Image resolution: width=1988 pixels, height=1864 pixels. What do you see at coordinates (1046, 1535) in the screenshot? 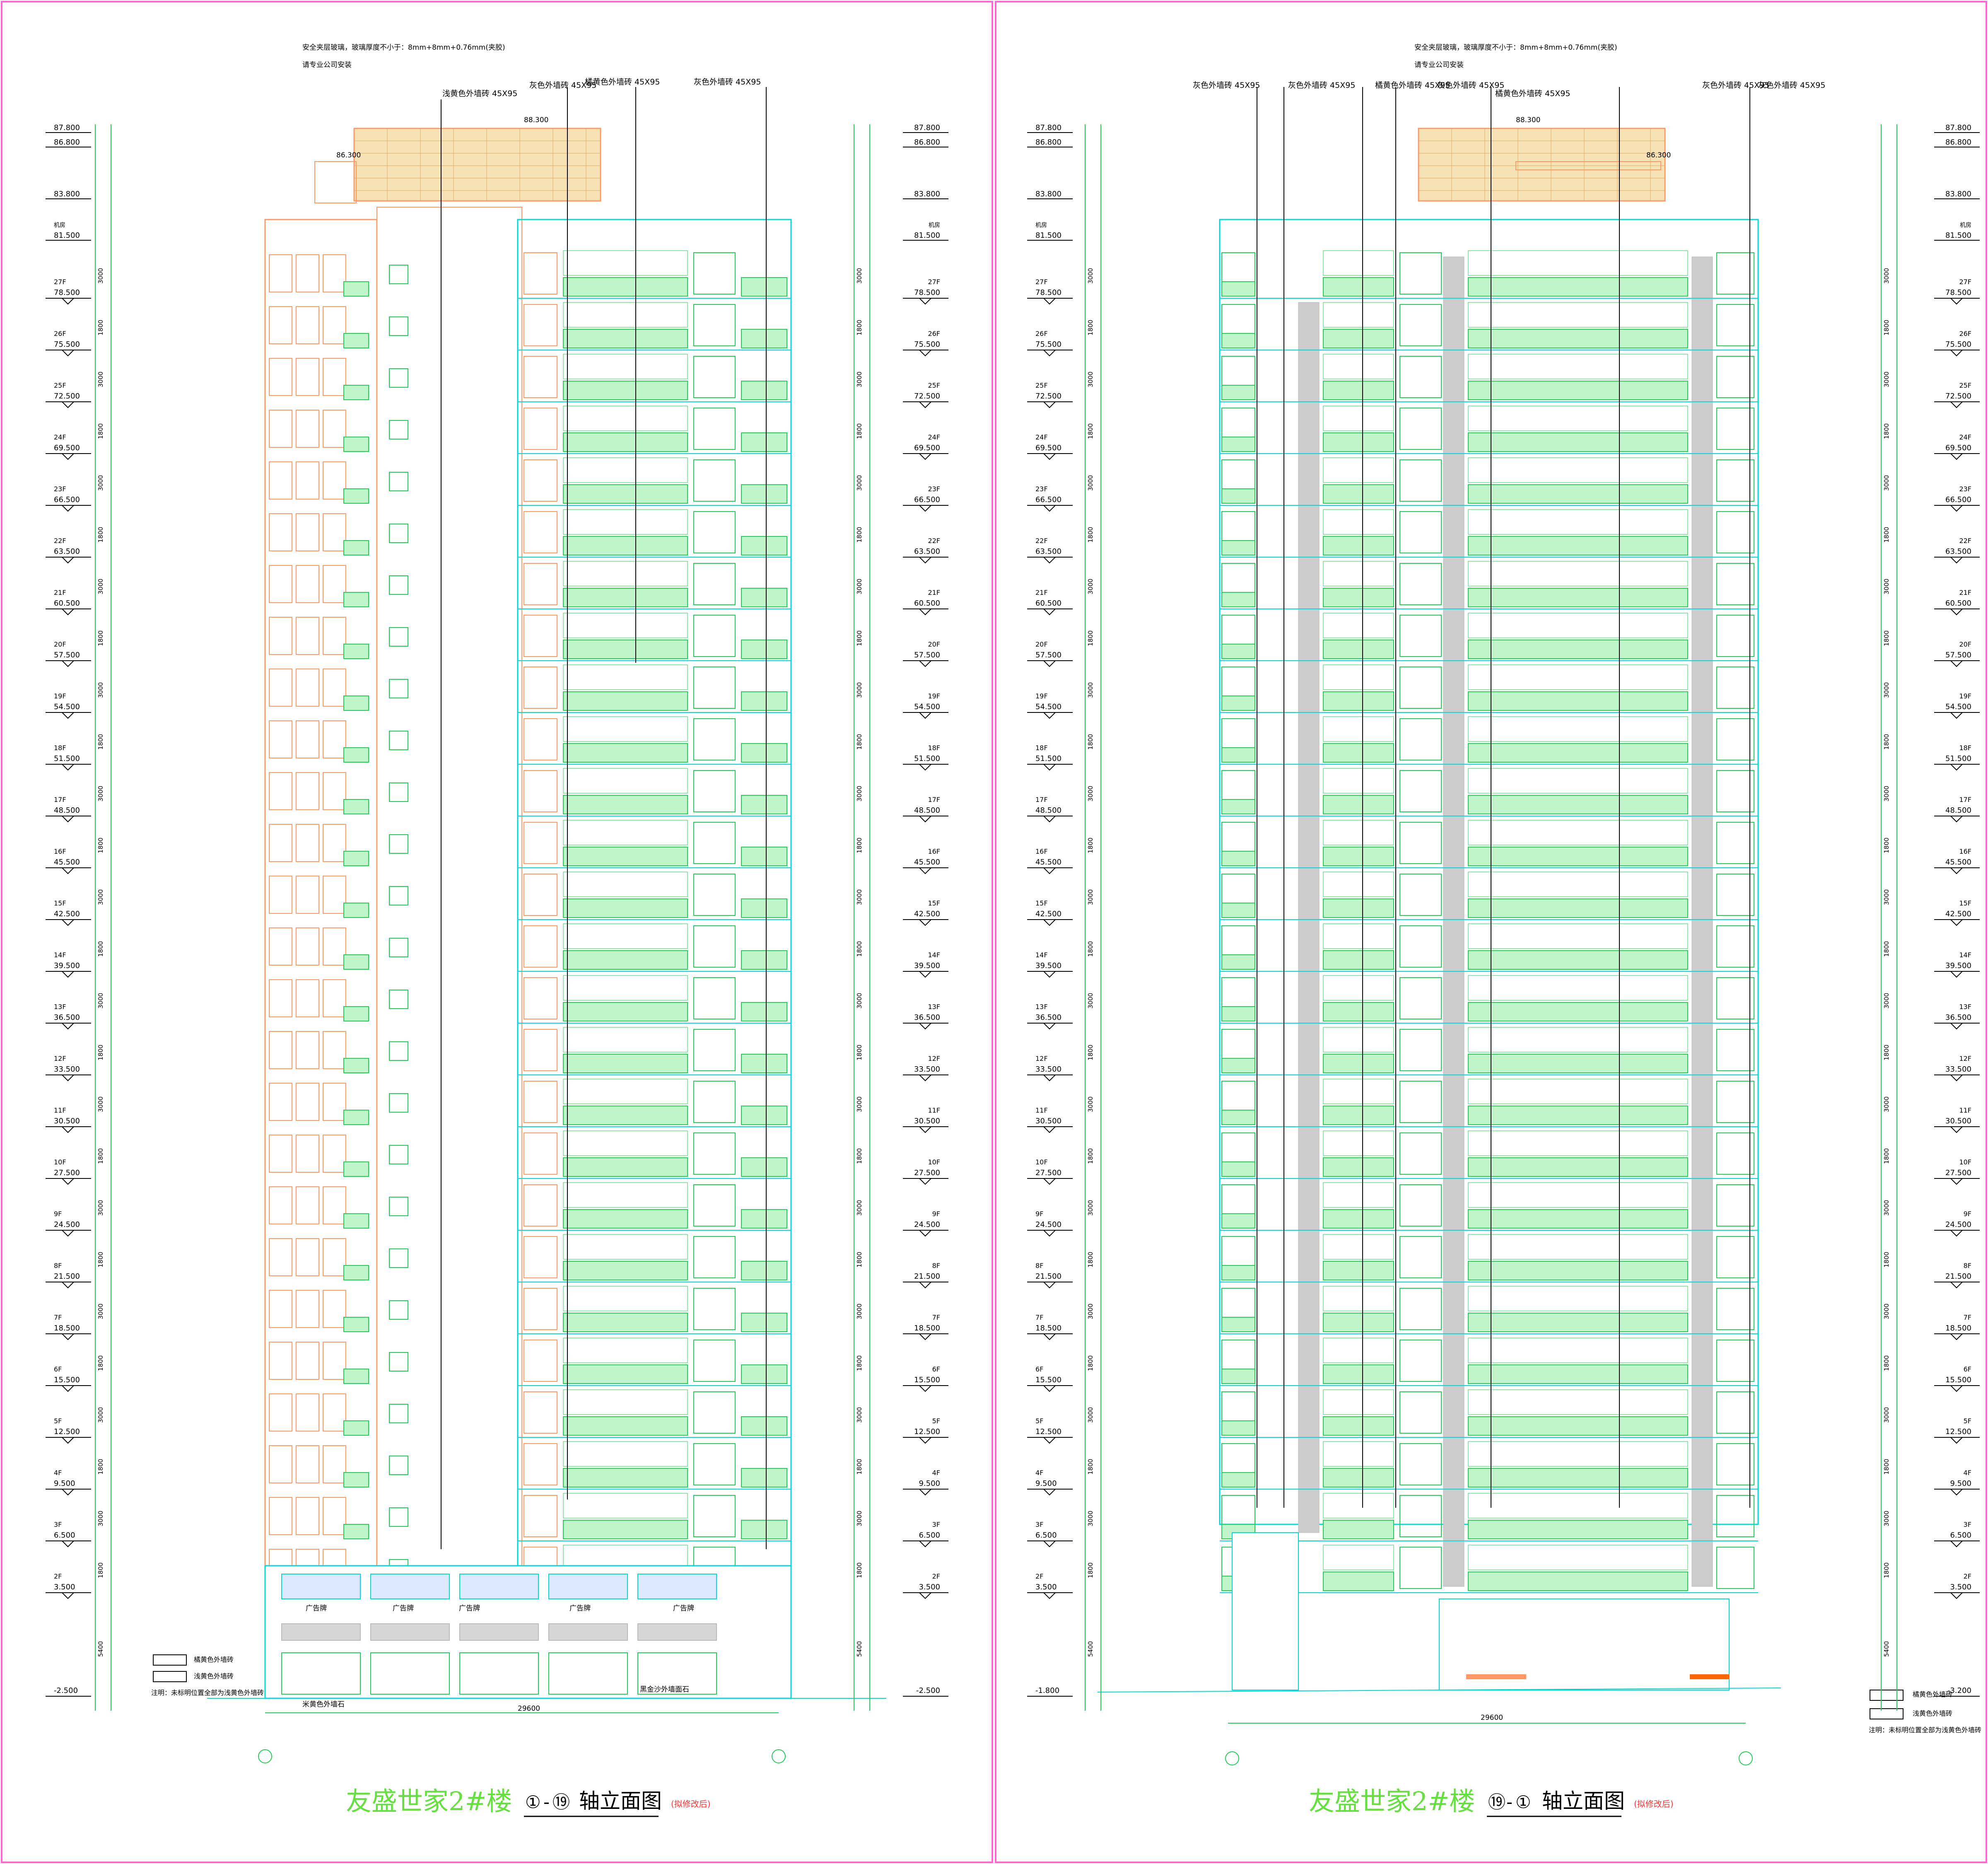
I see `level-elevation: 6.500` at bounding box center [1046, 1535].